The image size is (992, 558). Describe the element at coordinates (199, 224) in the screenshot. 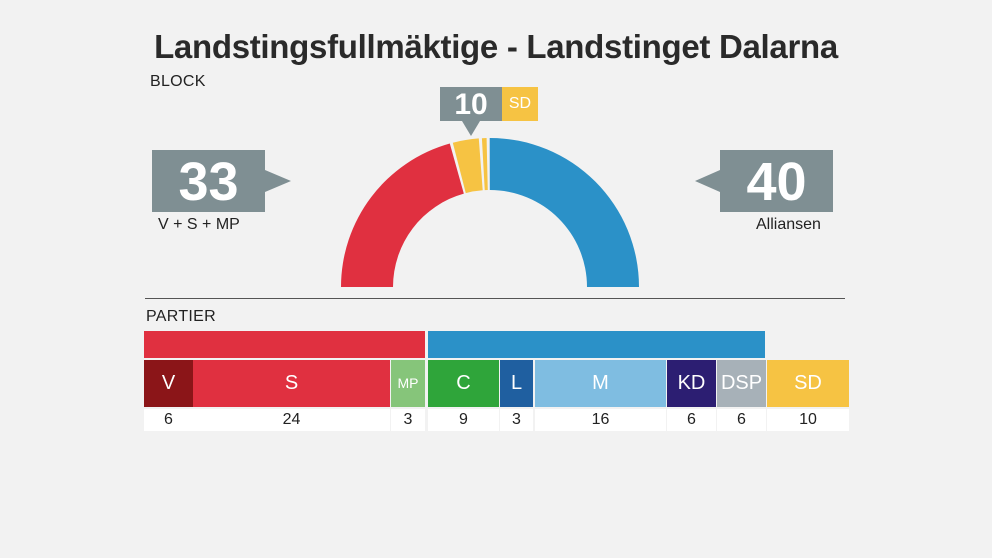

I see `left-block-caption: V + S + MP` at that location.